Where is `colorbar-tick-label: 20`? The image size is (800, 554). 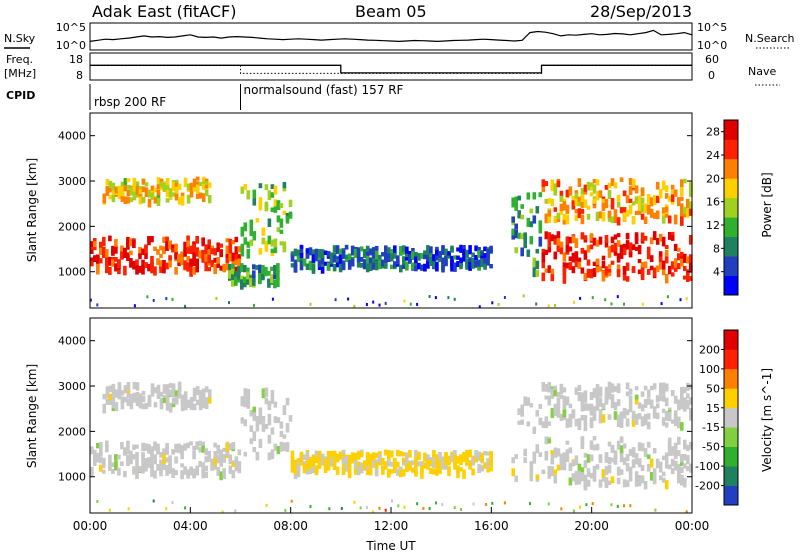
colorbar-tick-label: 20 is located at coordinates (713, 178).